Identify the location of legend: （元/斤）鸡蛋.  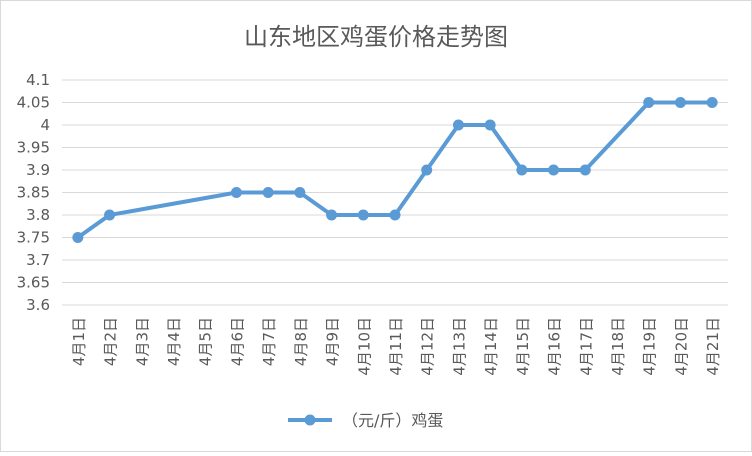
(365, 420).